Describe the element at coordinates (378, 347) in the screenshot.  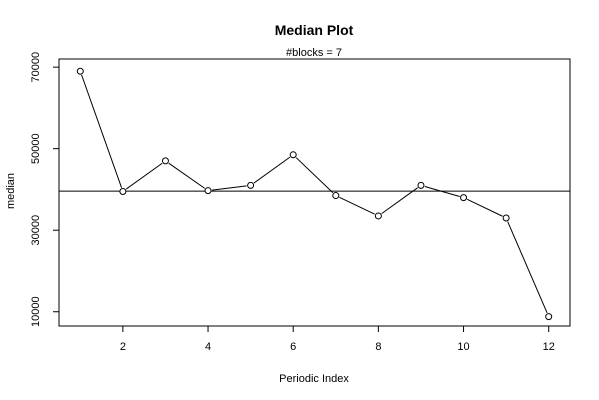
I see `x-tick-label: 8` at that location.